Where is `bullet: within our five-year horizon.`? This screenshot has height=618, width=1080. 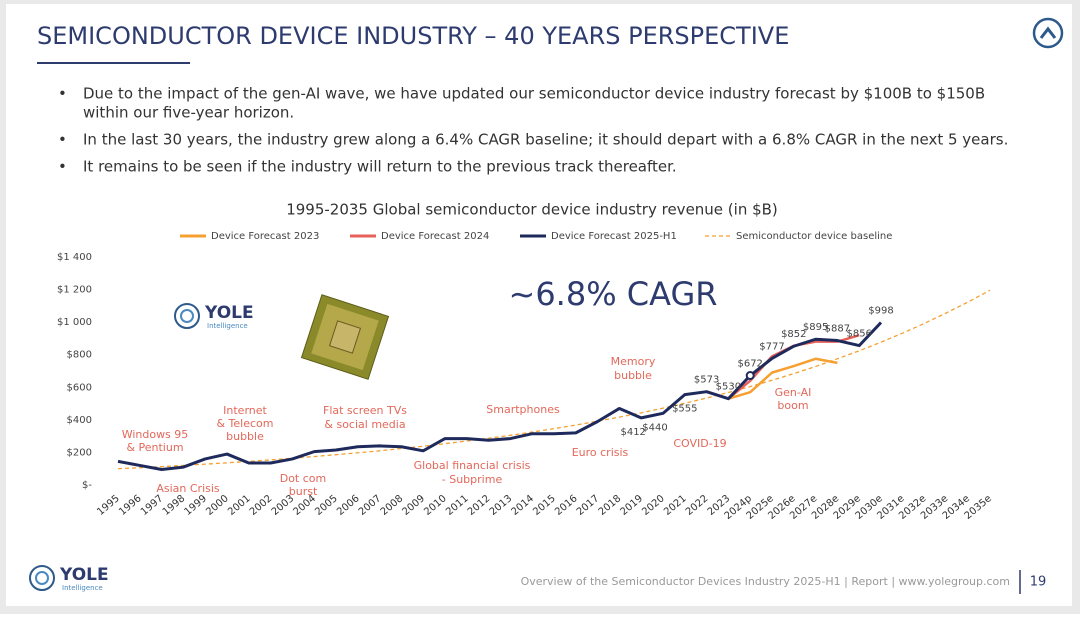
bullet: within our five-year horizon. is located at coordinates (188, 113).